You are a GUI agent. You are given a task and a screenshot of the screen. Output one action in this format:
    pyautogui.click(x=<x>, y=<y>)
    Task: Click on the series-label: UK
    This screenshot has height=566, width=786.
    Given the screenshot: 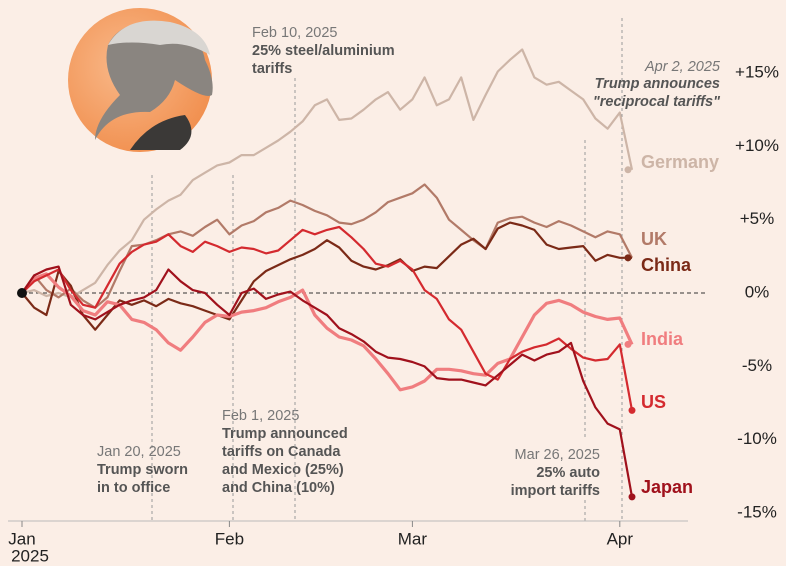 What is the action you would take?
    pyautogui.click(x=654, y=239)
    